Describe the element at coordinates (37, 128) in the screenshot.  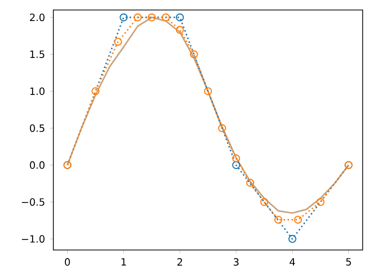
I see `y-tick-label: 0.5` at that location.